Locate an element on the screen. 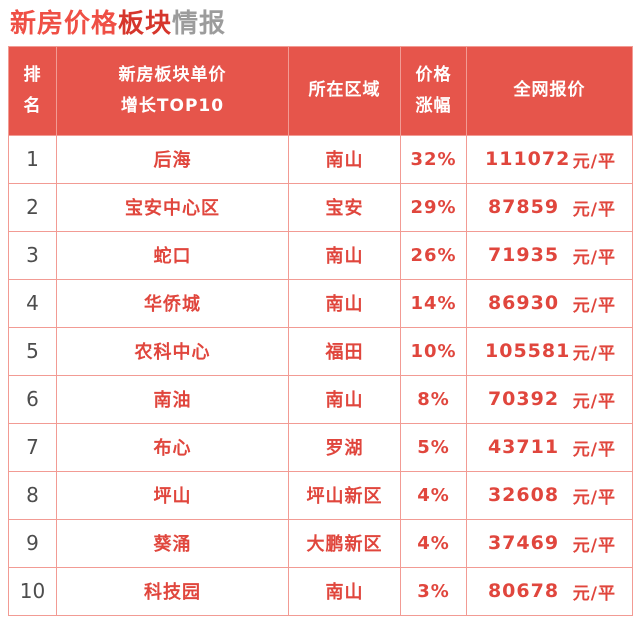 The height and width of the screenshot is (624, 640). header-name: 新房板块单价 增长TOP10 is located at coordinates (172, 90).